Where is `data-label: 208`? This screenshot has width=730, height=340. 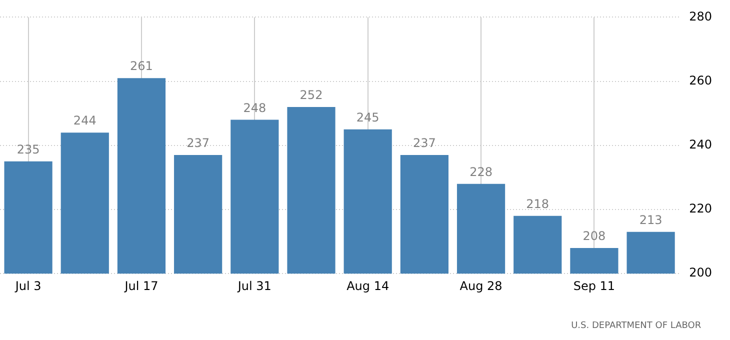 data-label: 208 is located at coordinates (594, 236).